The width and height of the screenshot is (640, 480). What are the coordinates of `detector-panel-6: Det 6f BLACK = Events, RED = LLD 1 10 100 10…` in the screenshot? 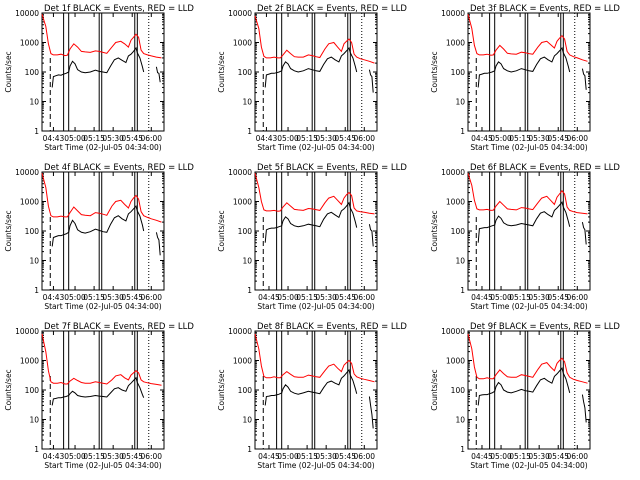 It's located at (525, 237).